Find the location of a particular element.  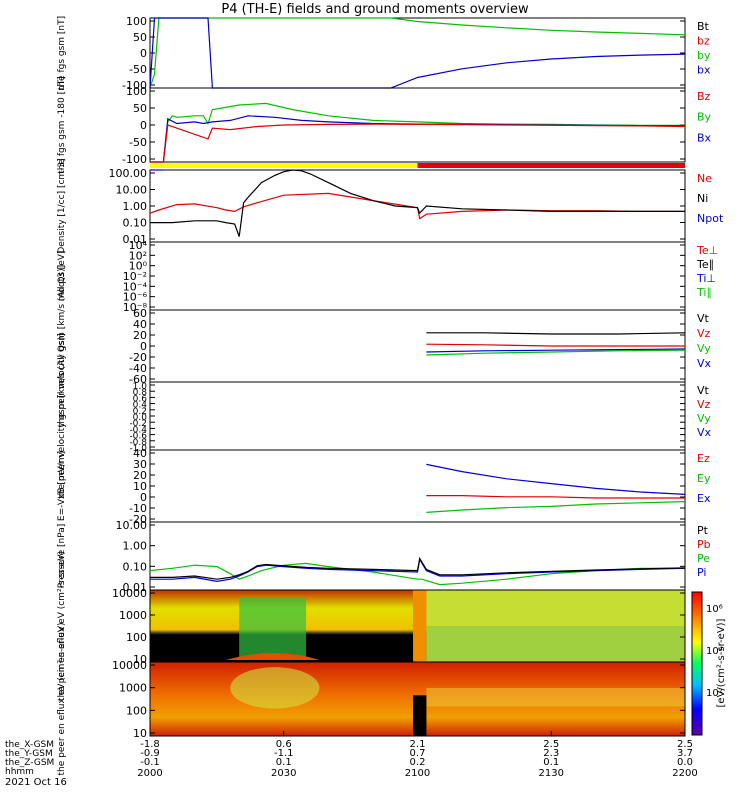

y-tick-label: 0.6 is located at coordinates (140, 399).